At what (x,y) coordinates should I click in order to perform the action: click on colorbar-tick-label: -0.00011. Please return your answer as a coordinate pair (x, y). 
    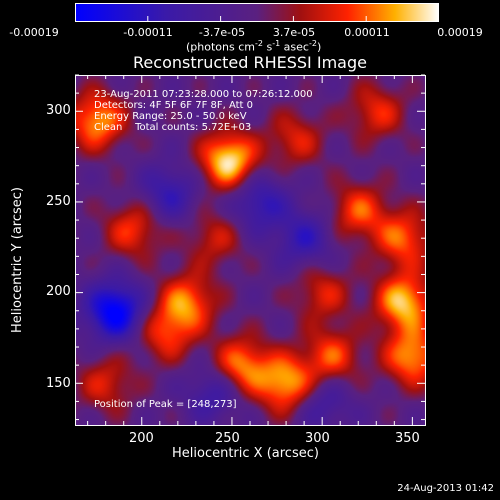
    Looking at the image, I should click on (148, 32).